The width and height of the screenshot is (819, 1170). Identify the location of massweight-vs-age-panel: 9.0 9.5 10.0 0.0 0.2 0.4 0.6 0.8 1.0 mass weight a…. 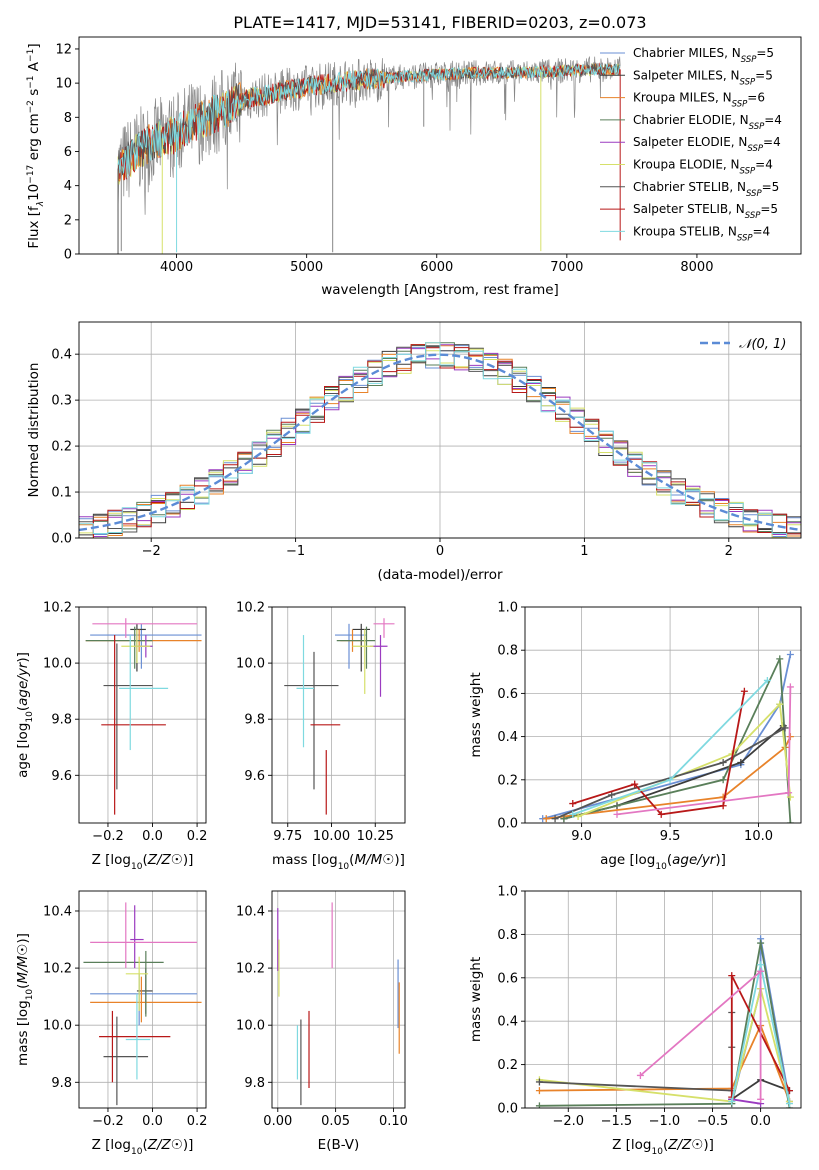
(635, 736).